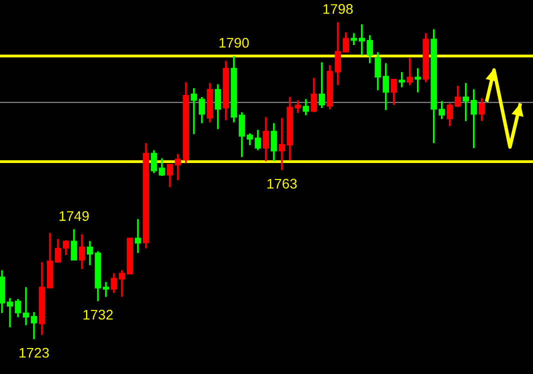 The image size is (533, 374). What do you see at coordinates (282, 183) in the screenshot?
I see `annotation: 1763` at bounding box center [282, 183].